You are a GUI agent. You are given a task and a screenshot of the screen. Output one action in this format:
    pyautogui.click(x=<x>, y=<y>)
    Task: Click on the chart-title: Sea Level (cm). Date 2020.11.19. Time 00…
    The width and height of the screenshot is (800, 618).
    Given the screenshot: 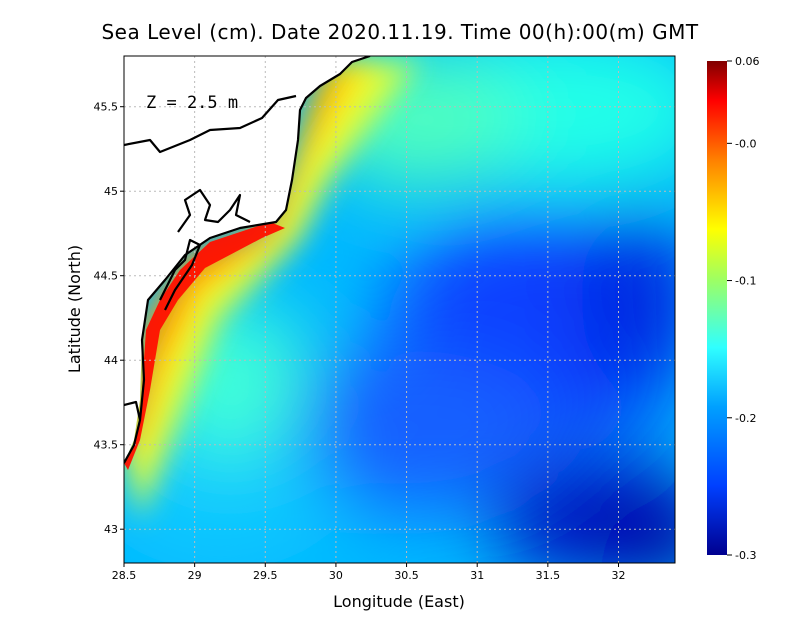 What is the action you would take?
    pyautogui.click(x=400, y=32)
    